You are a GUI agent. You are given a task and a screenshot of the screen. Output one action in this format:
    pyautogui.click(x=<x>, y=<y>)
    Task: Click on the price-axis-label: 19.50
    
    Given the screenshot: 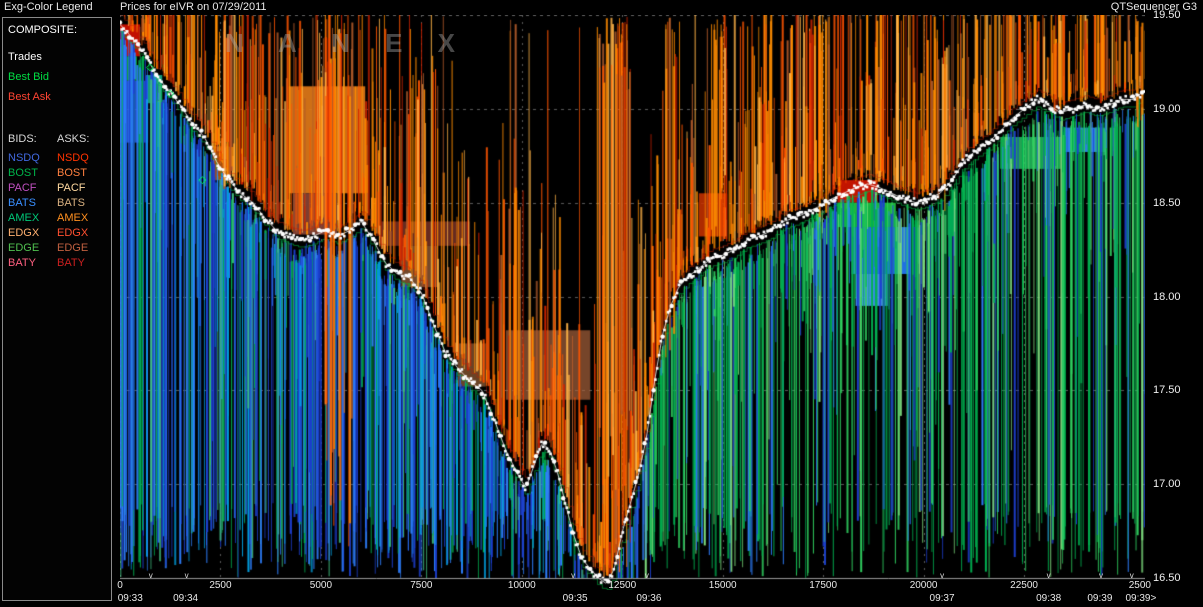 What is the action you would take?
    pyautogui.click(x=1167, y=15)
    